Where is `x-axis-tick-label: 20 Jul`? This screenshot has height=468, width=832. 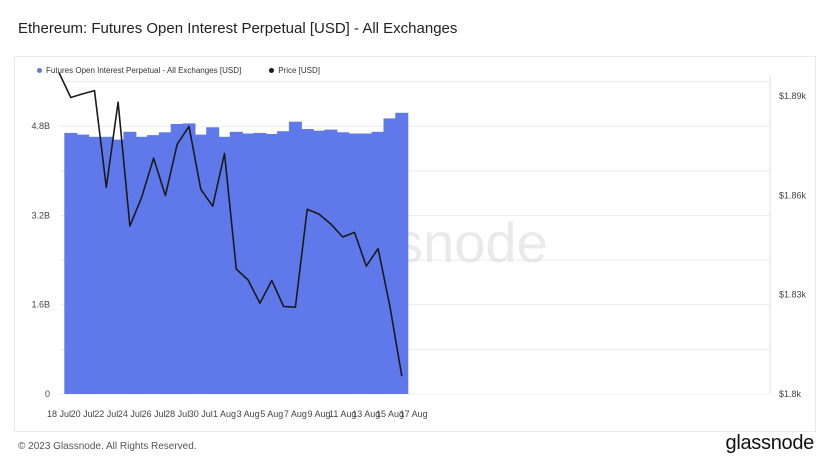 x-axis-tick-label: 20 Jul is located at coordinates (83, 414).